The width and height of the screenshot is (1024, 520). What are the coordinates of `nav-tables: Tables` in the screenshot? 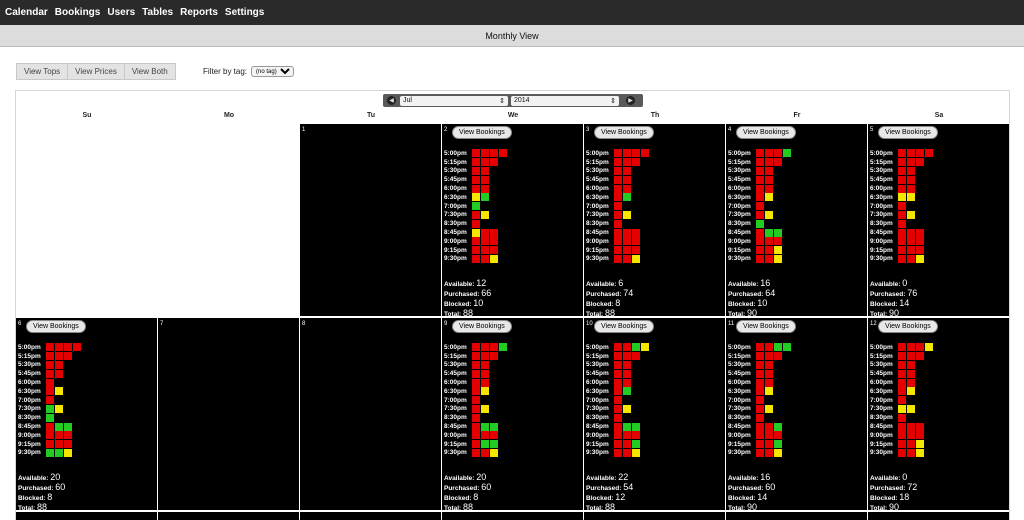 It's located at (158, 12).